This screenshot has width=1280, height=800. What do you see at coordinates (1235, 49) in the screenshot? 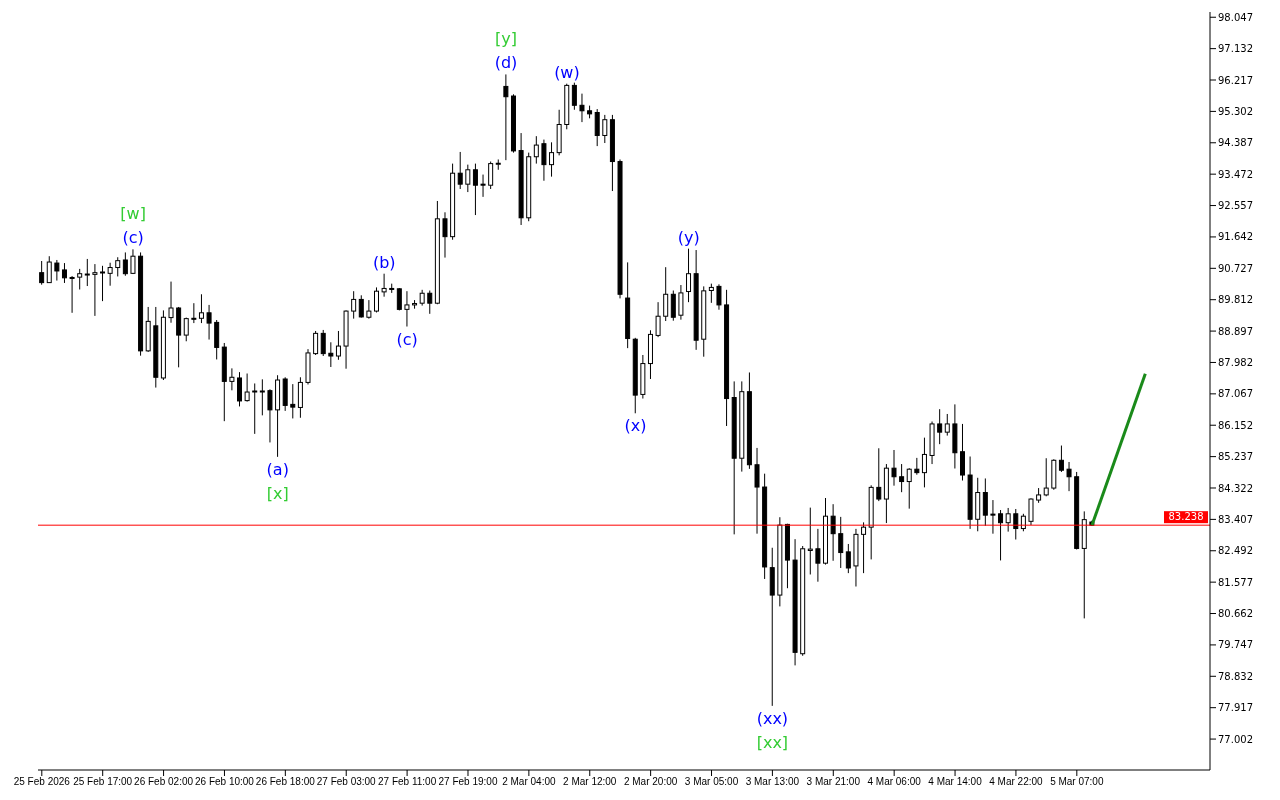
I see `y-tick-label: 97.132` at bounding box center [1235, 49].